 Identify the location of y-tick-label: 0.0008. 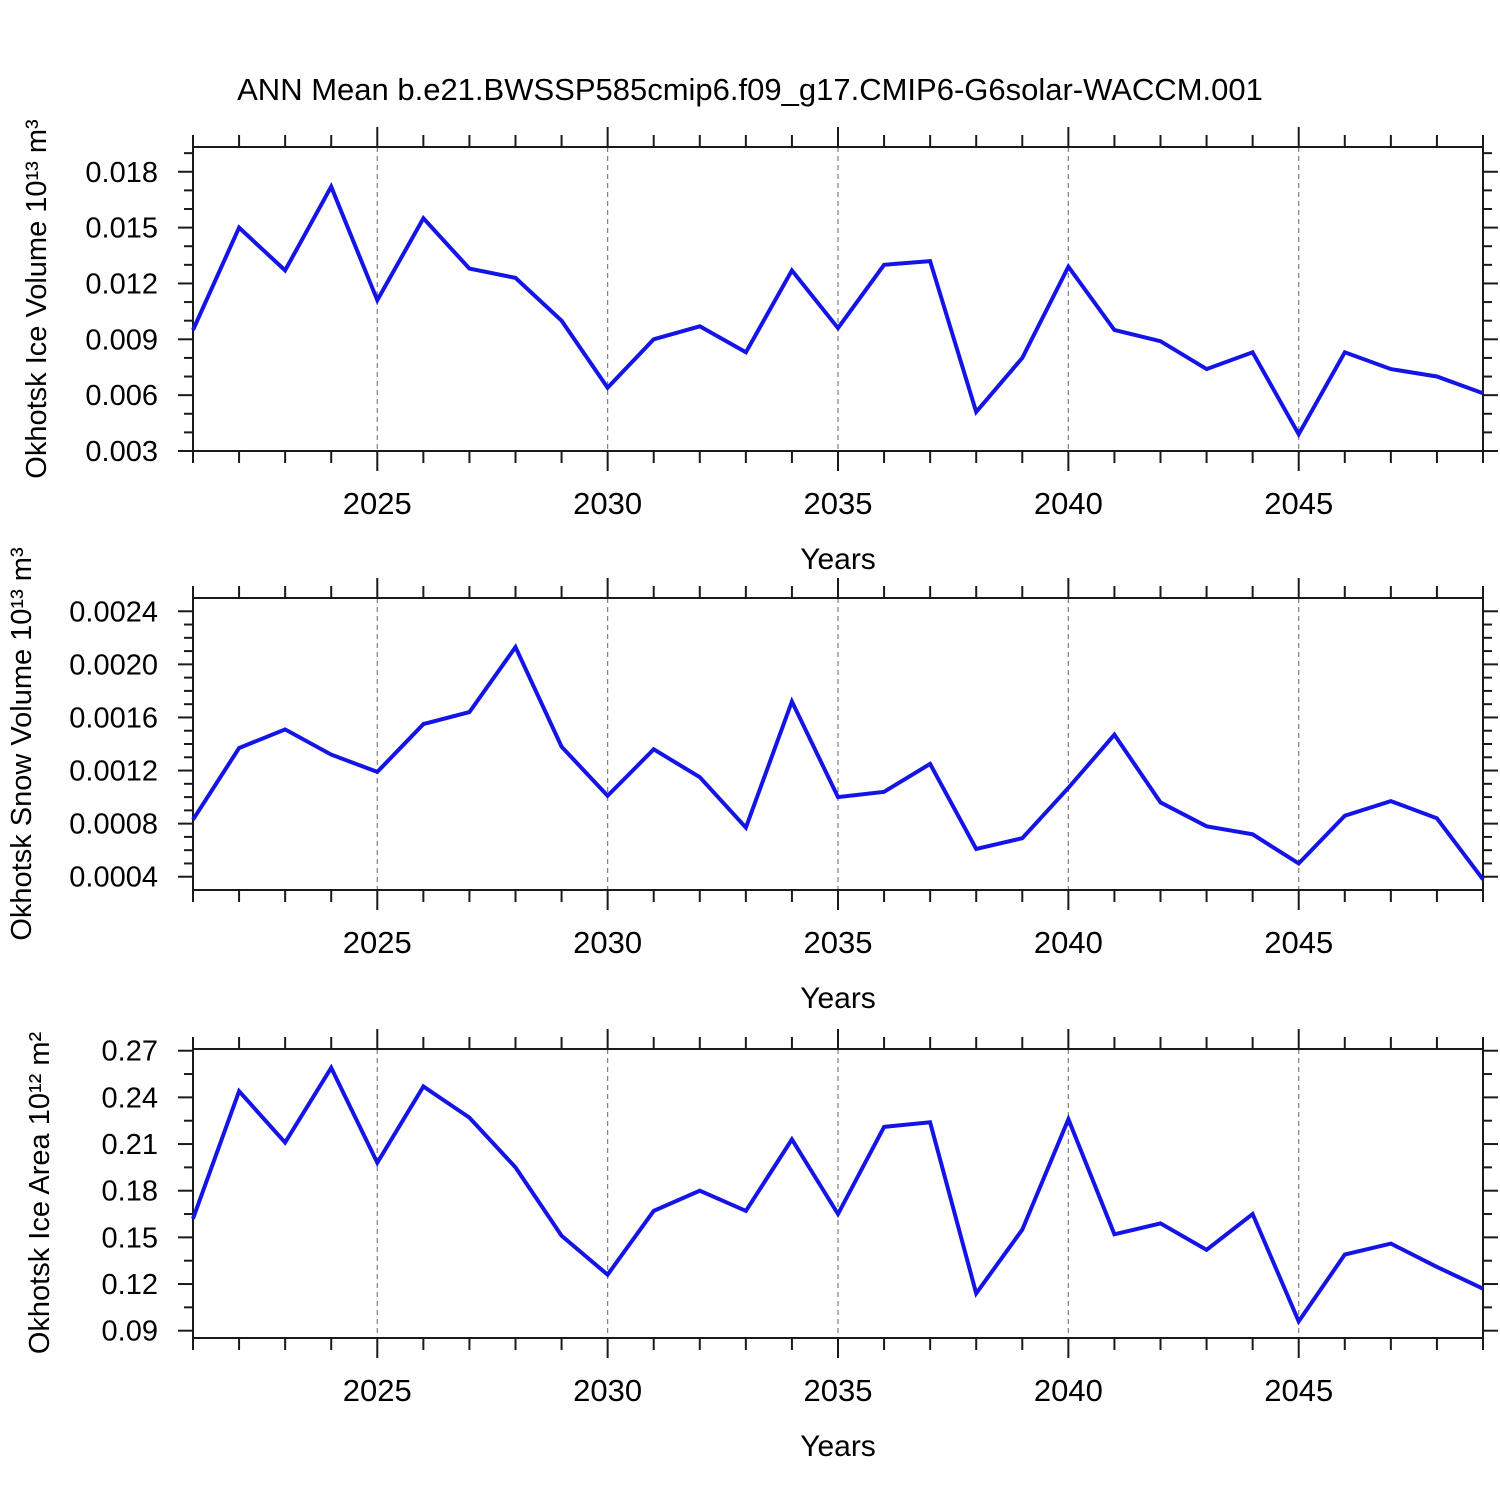
(113, 825).